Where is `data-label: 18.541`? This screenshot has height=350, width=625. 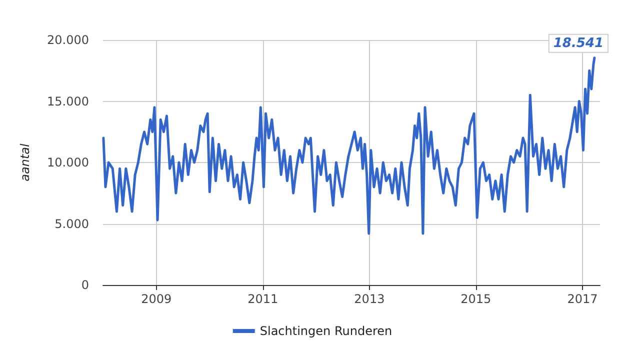
data-label: 18.541 is located at coordinates (578, 43).